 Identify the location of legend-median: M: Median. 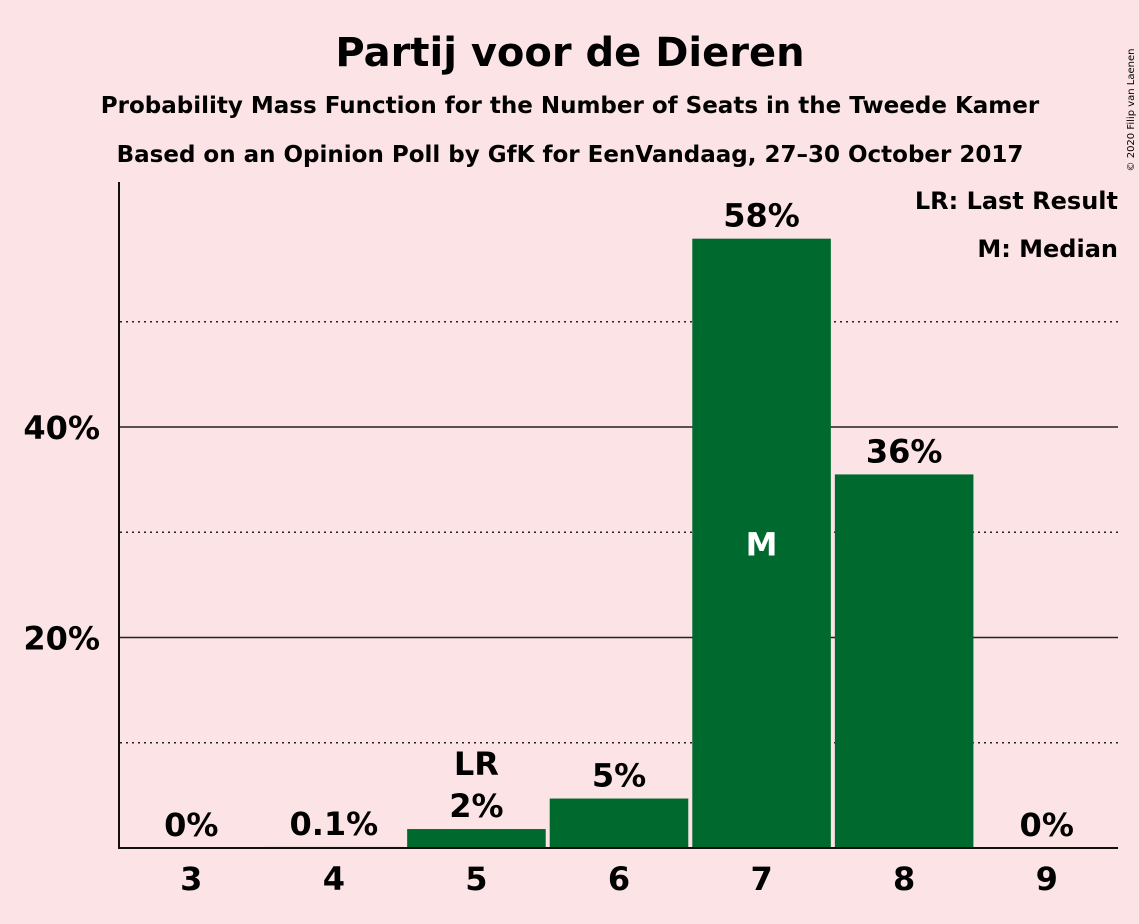
(1047, 249).